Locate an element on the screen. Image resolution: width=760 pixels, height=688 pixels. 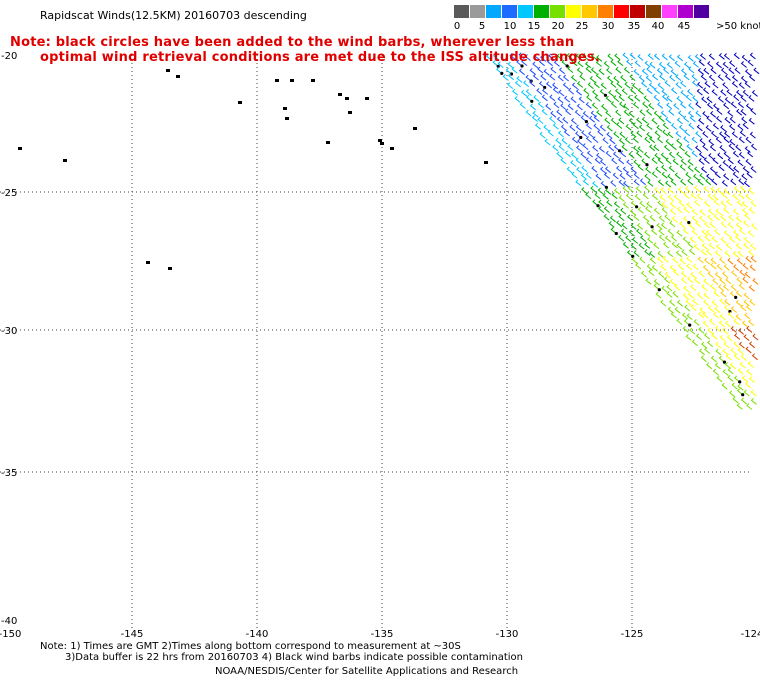
lon-label: -150 is located at coordinates (10, 634).